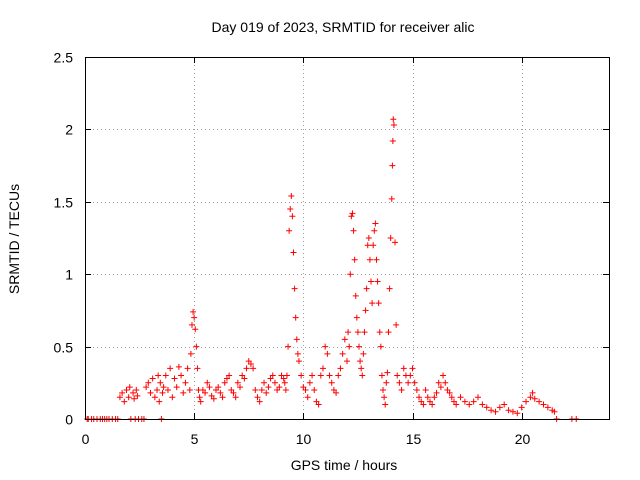  What do you see at coordinates (14, 239) in the screenshot?
I see `y-axis-label: SRMTID / TECUs` at bounding box center [14, 239].